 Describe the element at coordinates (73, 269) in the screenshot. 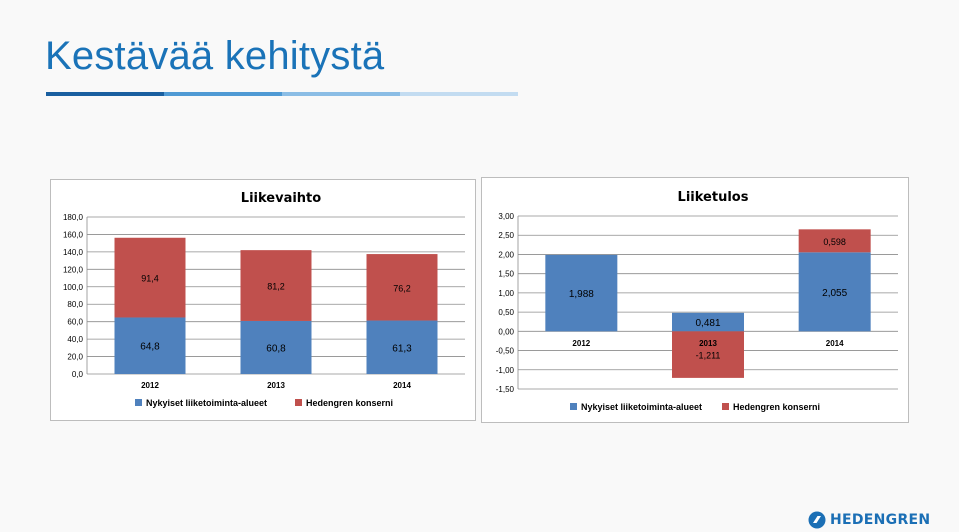

I see `y-tick-label: 120,0` at that location.